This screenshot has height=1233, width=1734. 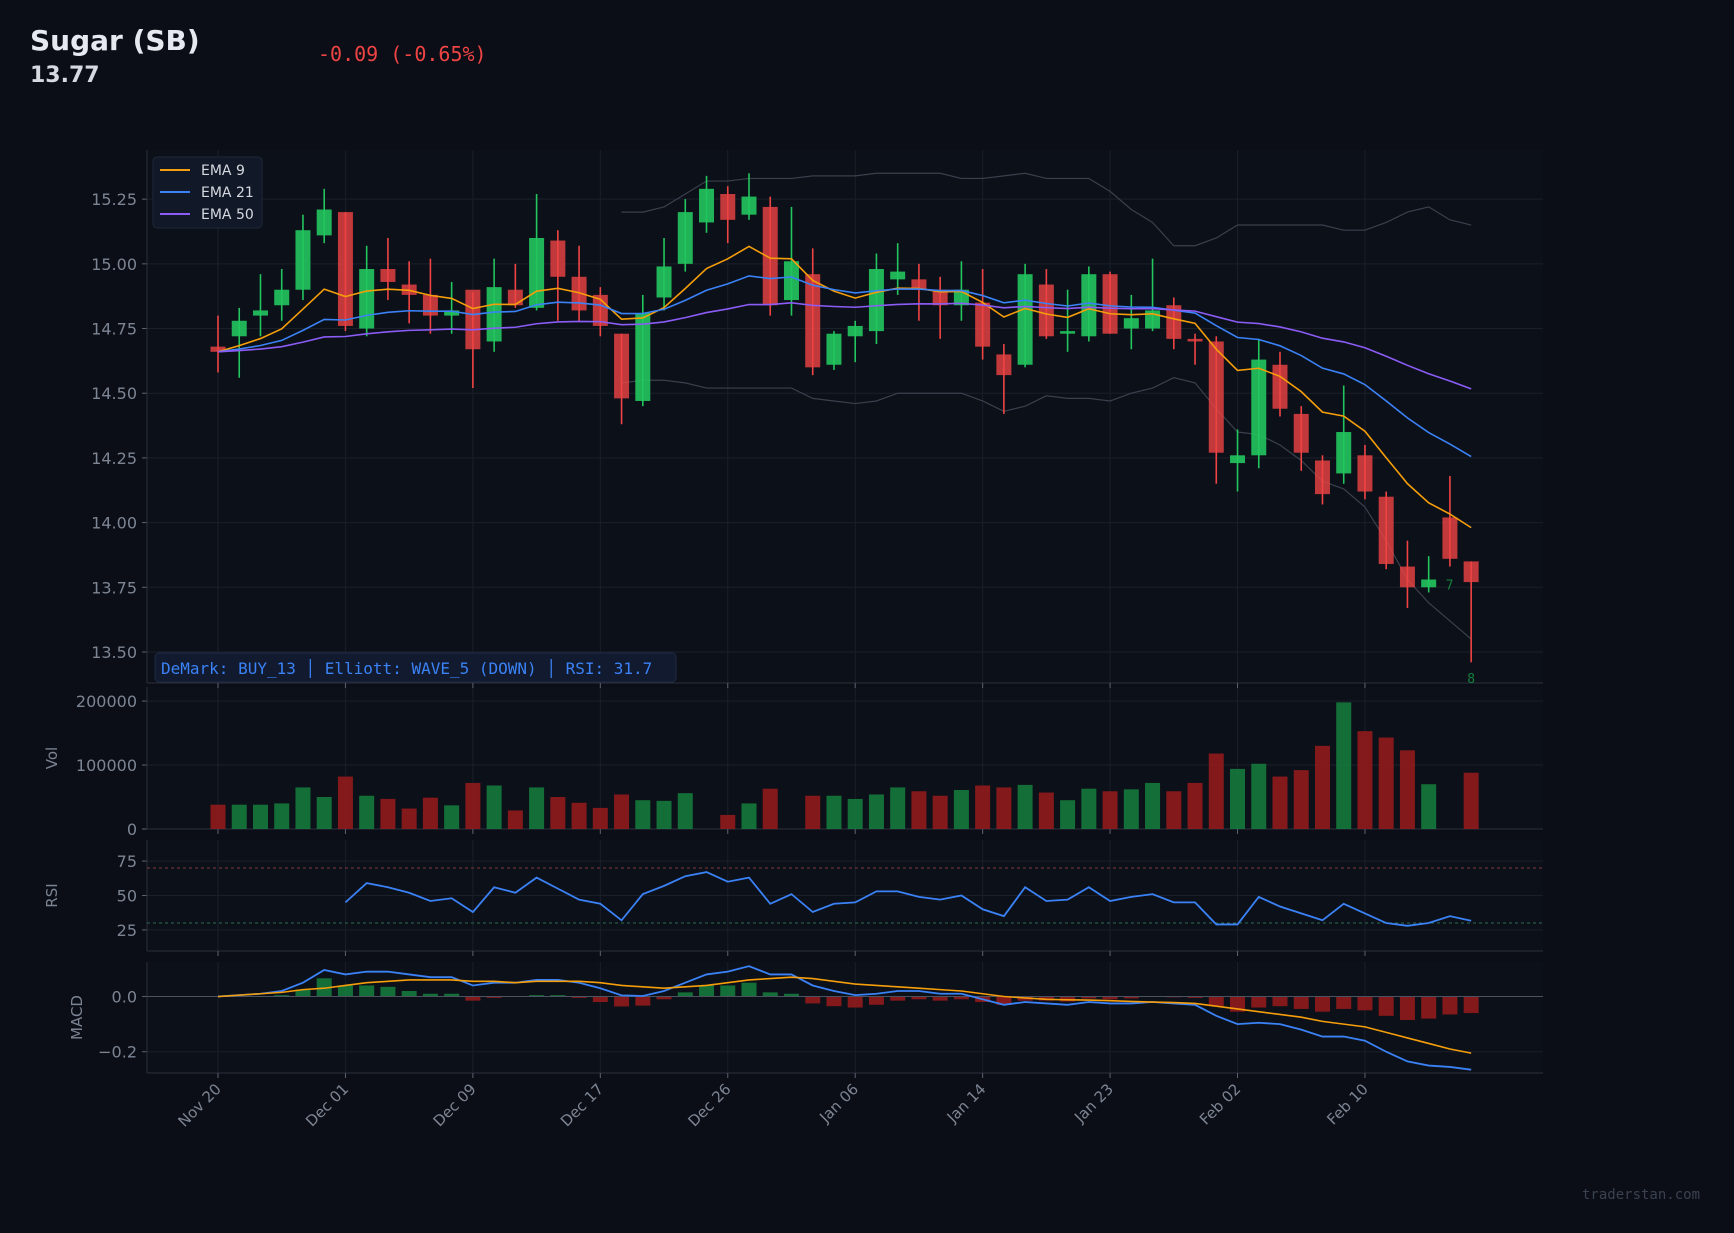 I want to click on x-tick-label: Dec 09, so click(x=455, y=1105).